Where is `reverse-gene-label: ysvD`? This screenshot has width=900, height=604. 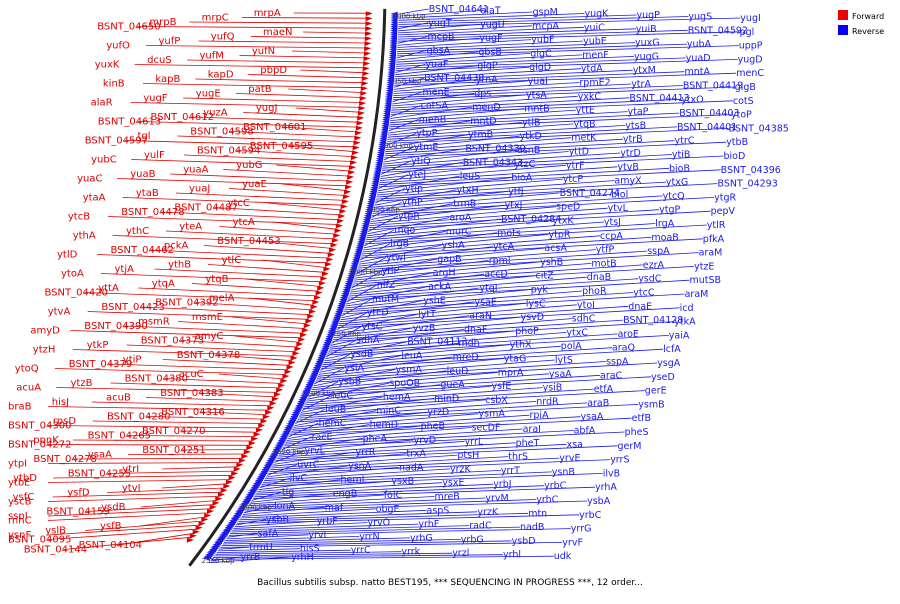 reverse-gene-label: ysvD is located at coordinates (533, 317).